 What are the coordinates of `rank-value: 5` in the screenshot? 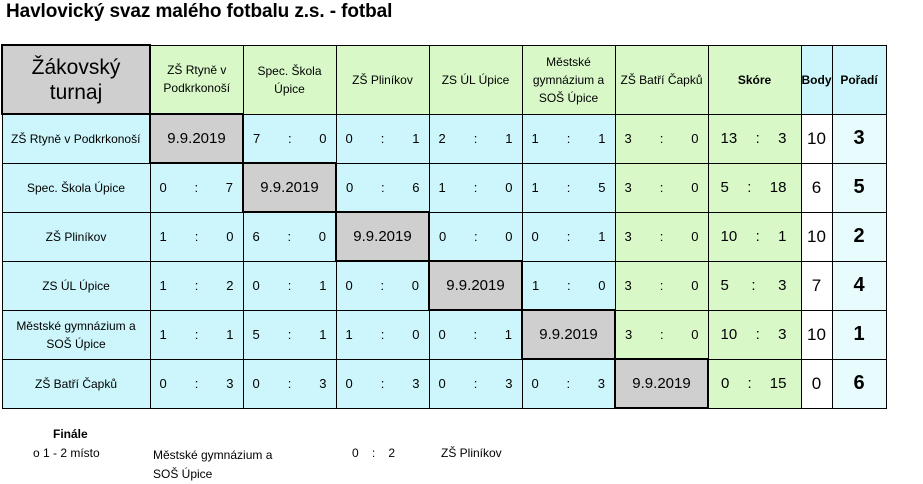 It's located at (859, 187).